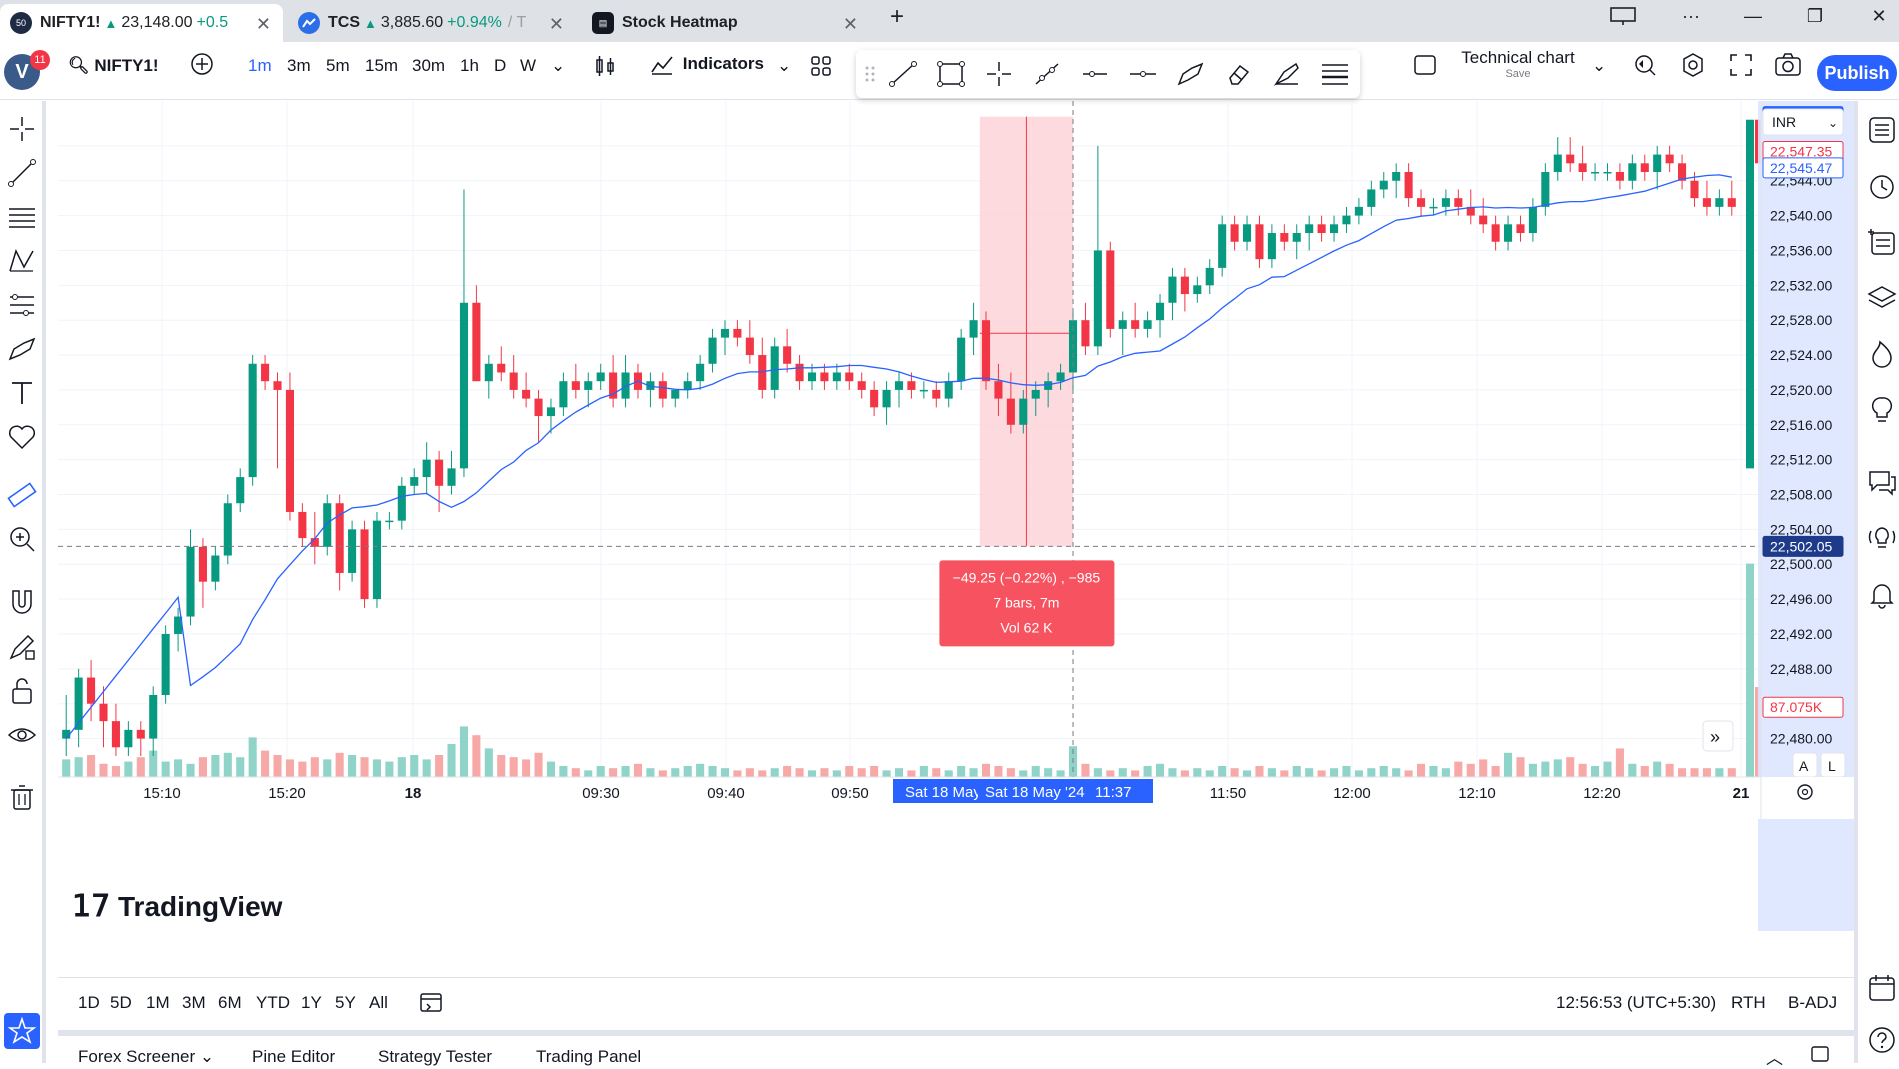 The image size is (1899, 1069). Describe the element at coordinates (431, 1004) in the screenshot. I see `go-to-date-button` at that location.